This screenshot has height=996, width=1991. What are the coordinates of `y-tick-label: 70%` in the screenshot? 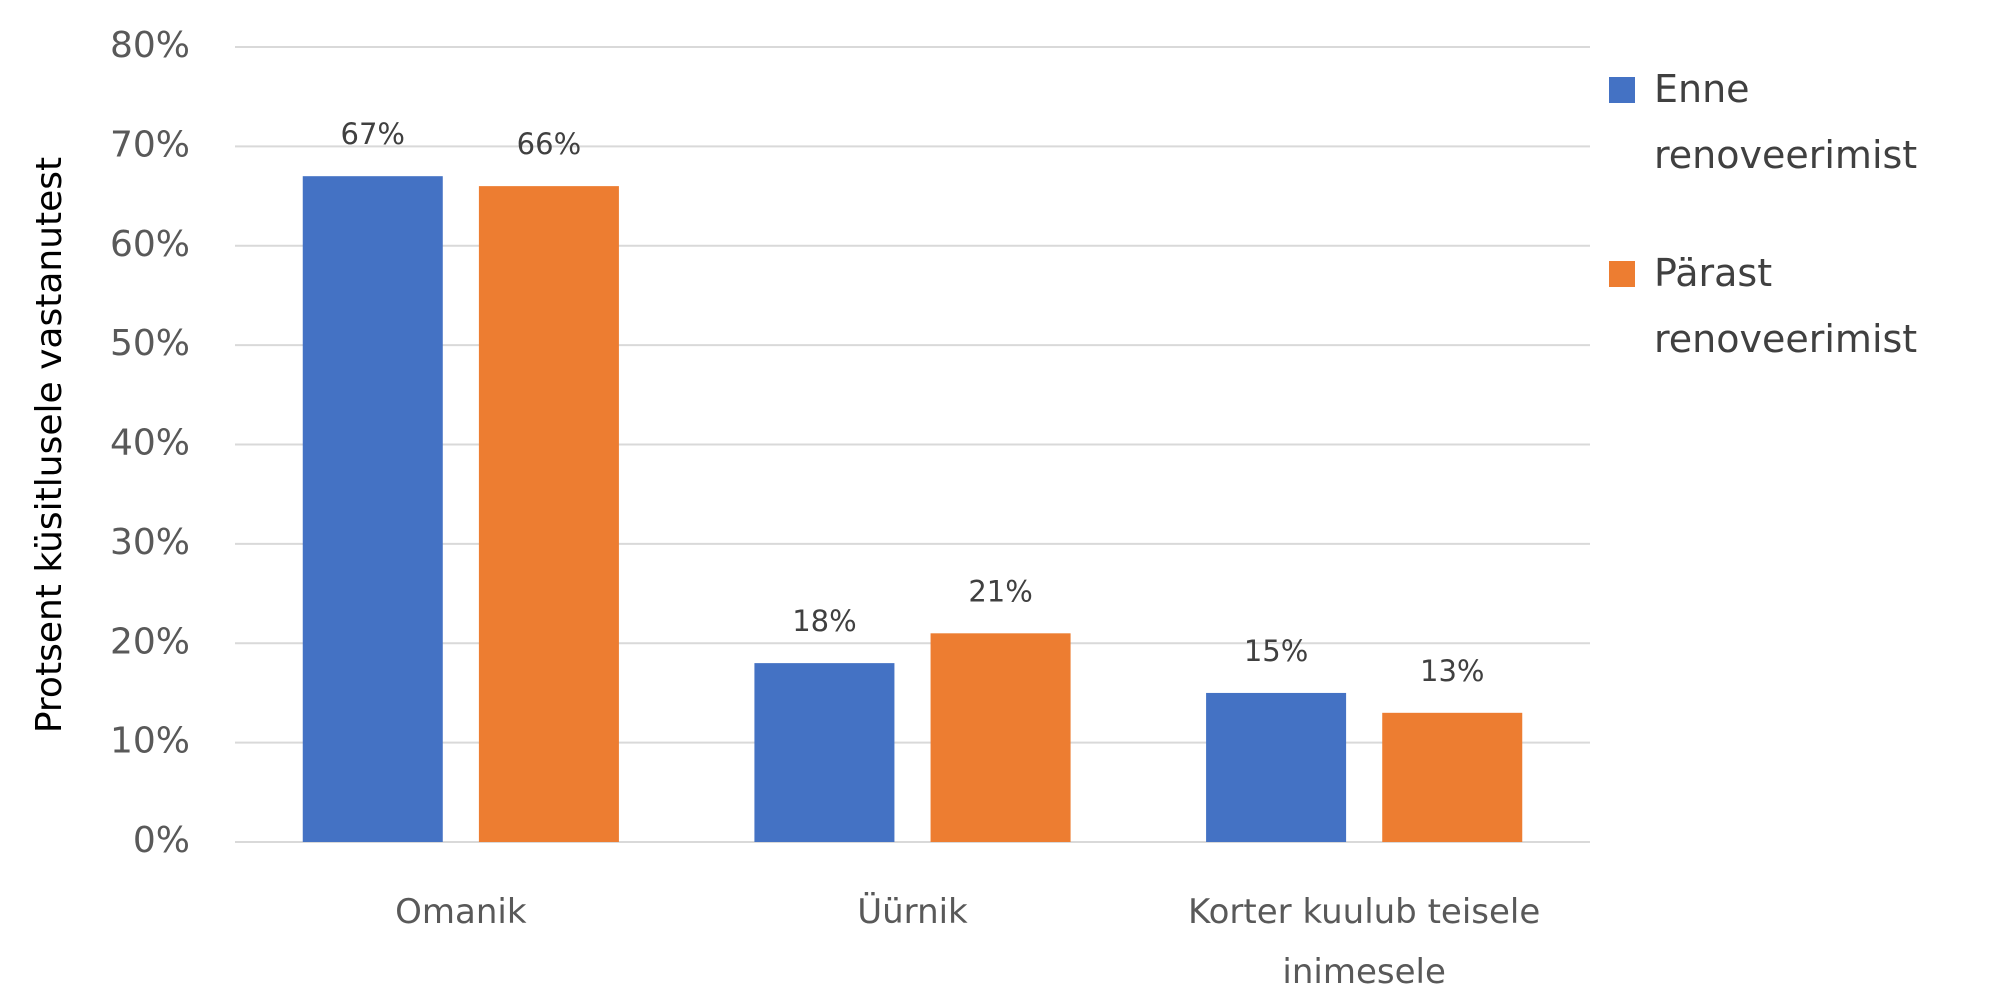 It's located at (150, 144).